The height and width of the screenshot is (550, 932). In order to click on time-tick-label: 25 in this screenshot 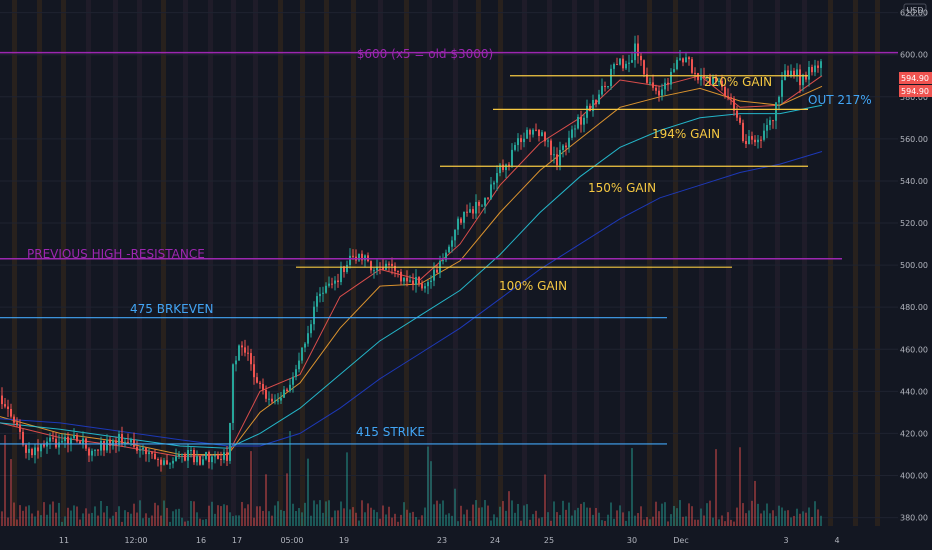, I will do `click(549, 540)`.